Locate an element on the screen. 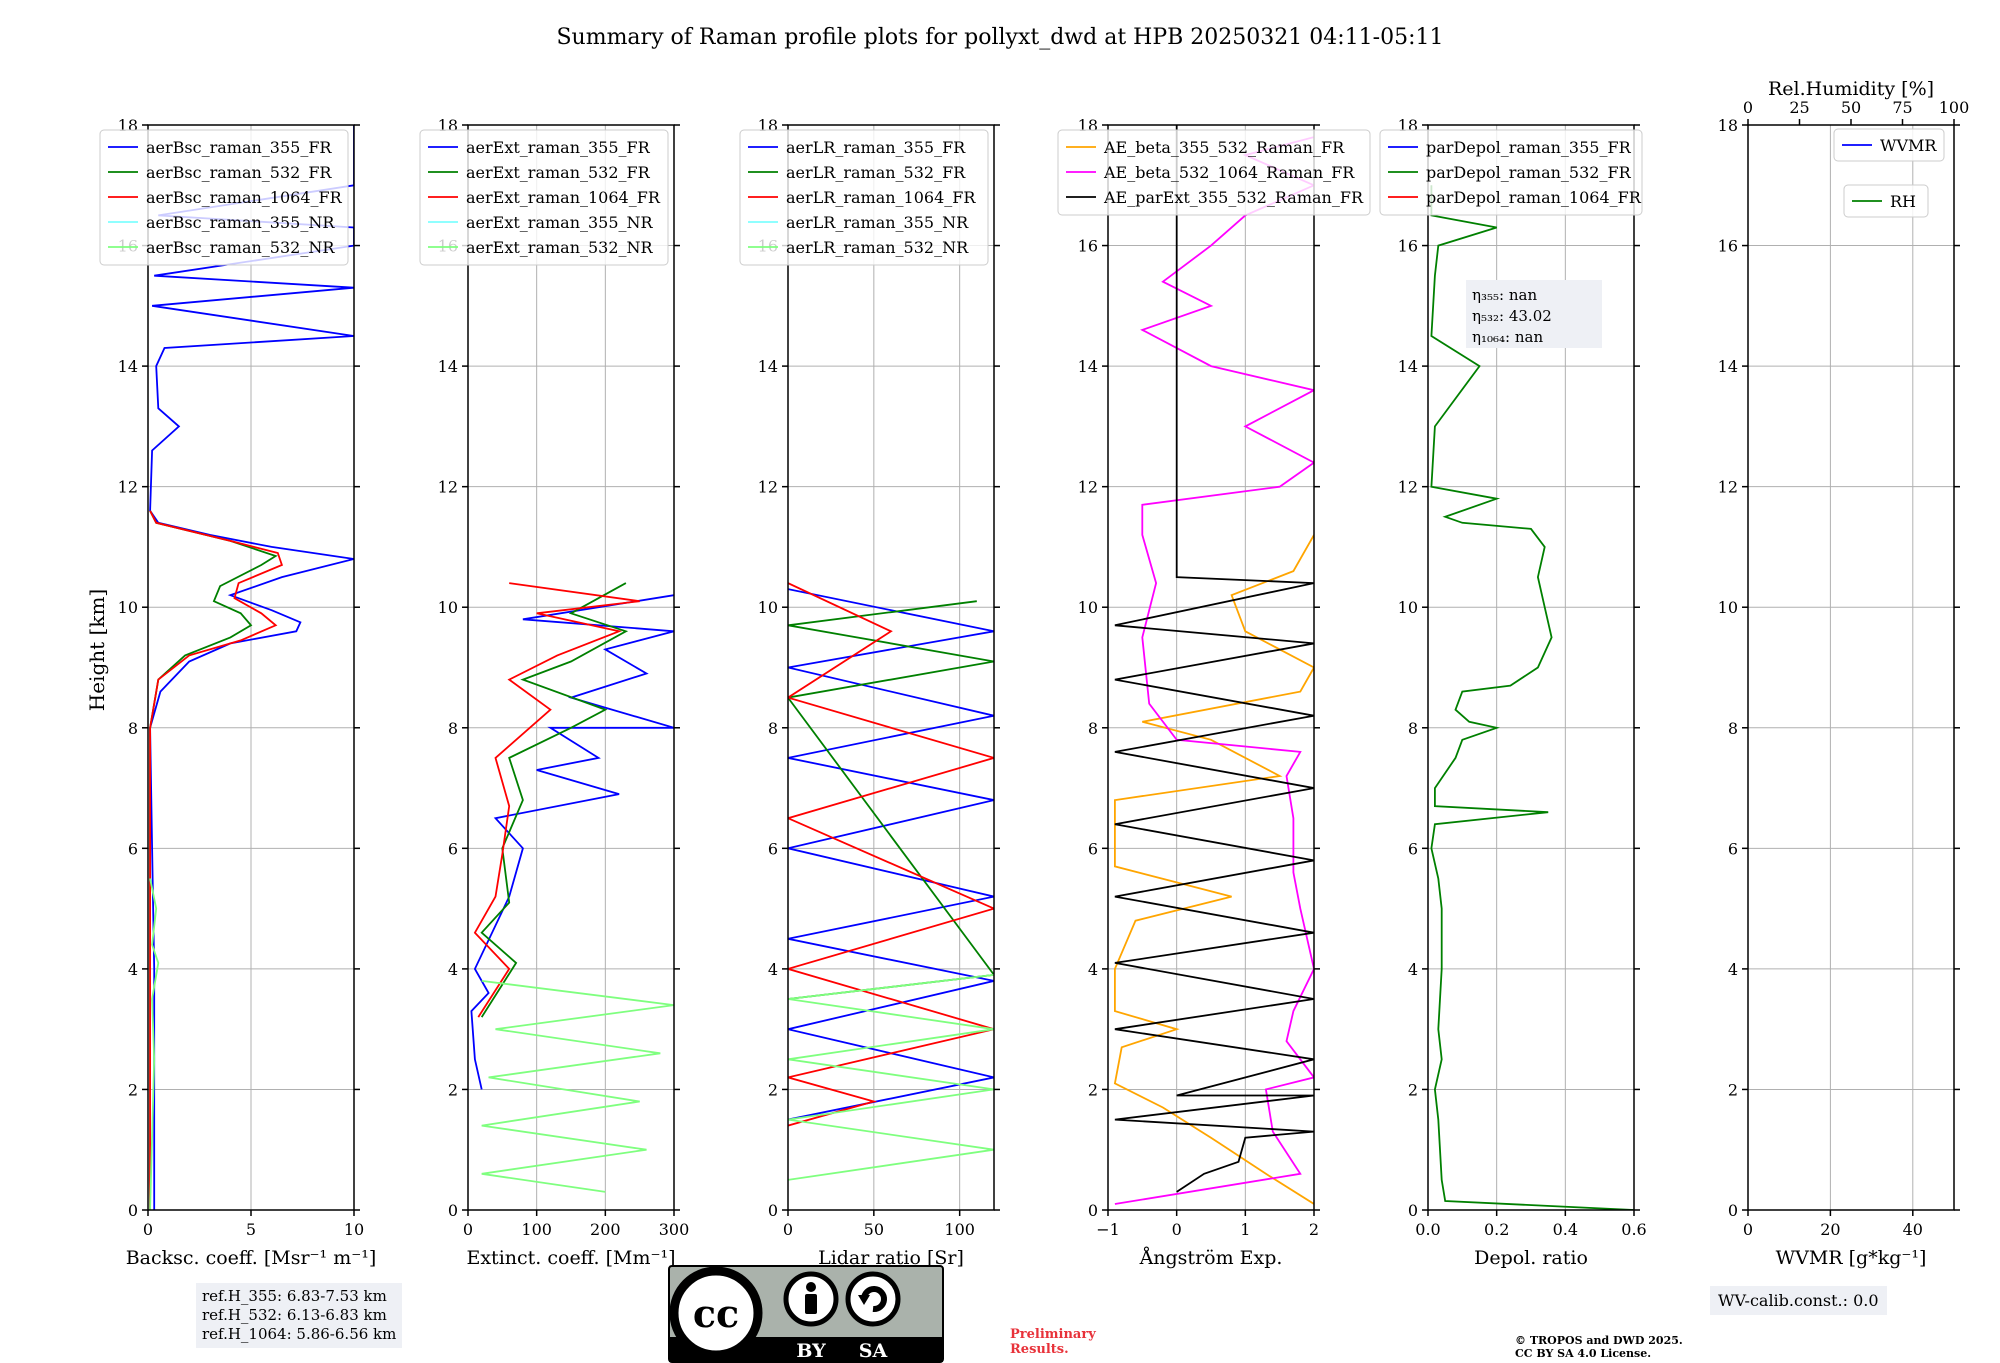  by-label: BY is located at coordinates (811, 1351).